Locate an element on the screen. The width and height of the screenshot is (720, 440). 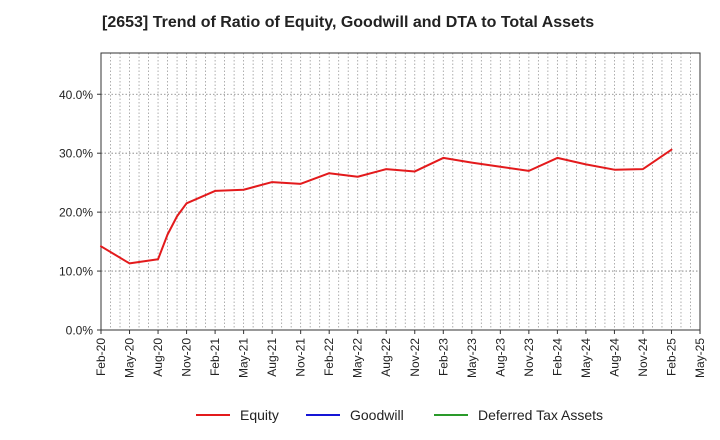
x-tick-label: Nov-21 is located at coordinates (301, 357).